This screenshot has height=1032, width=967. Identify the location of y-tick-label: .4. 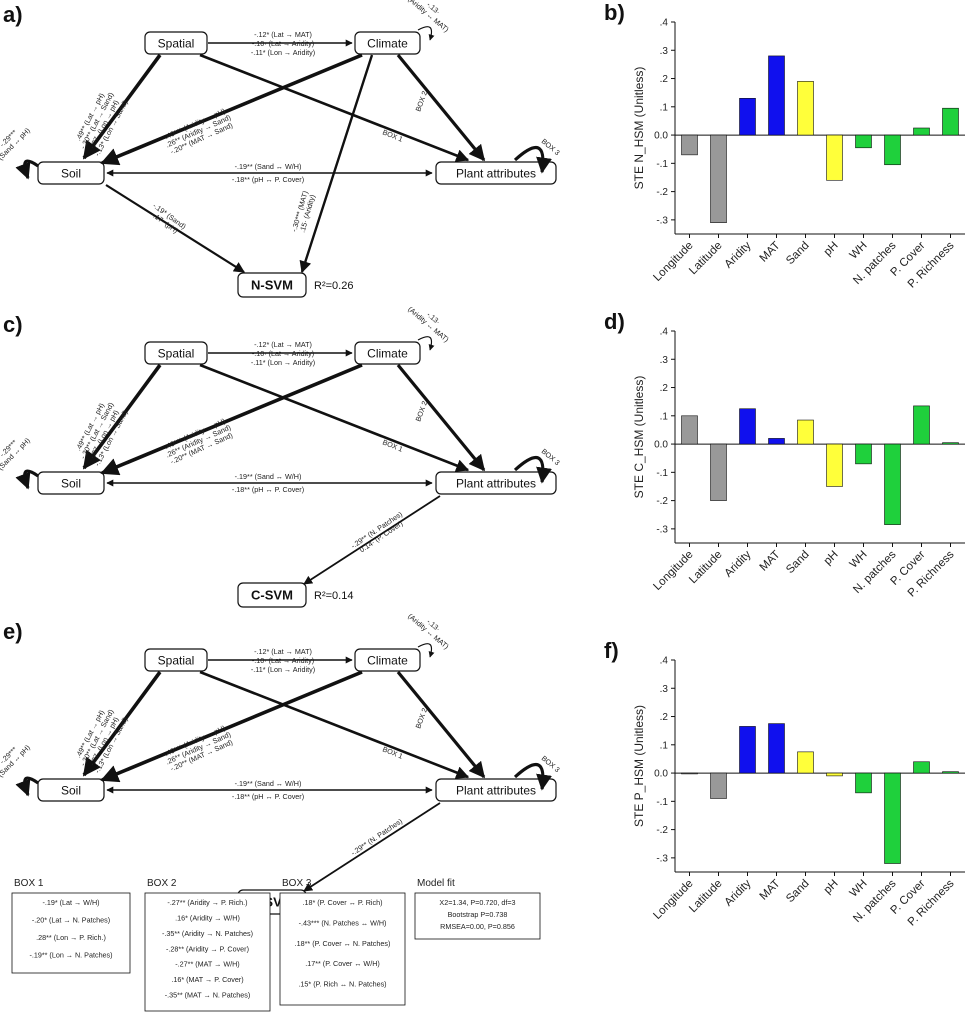
(664, 661).